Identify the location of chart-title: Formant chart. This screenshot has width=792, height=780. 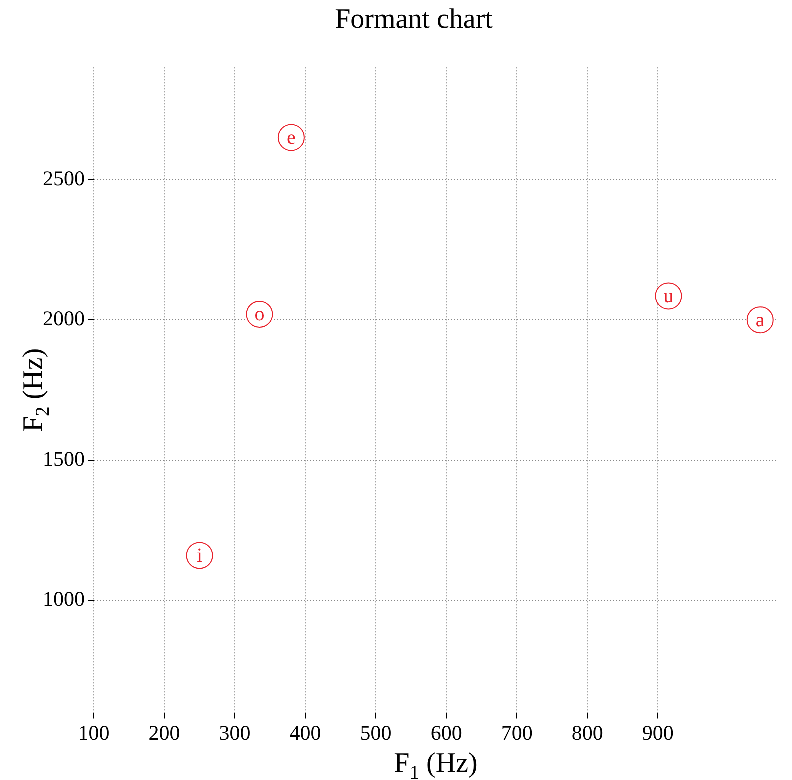
(414, 20).